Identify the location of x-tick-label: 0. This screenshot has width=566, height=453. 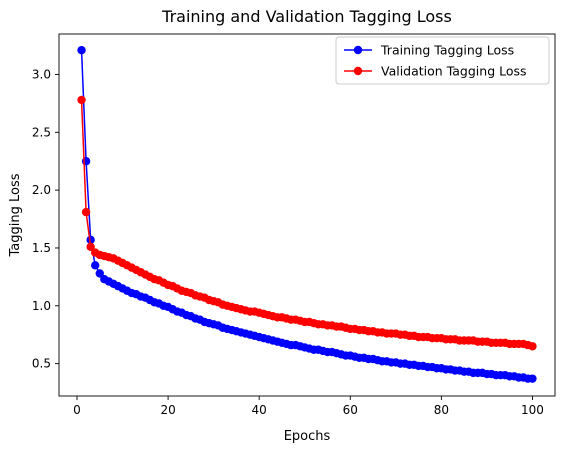
(77, 410).